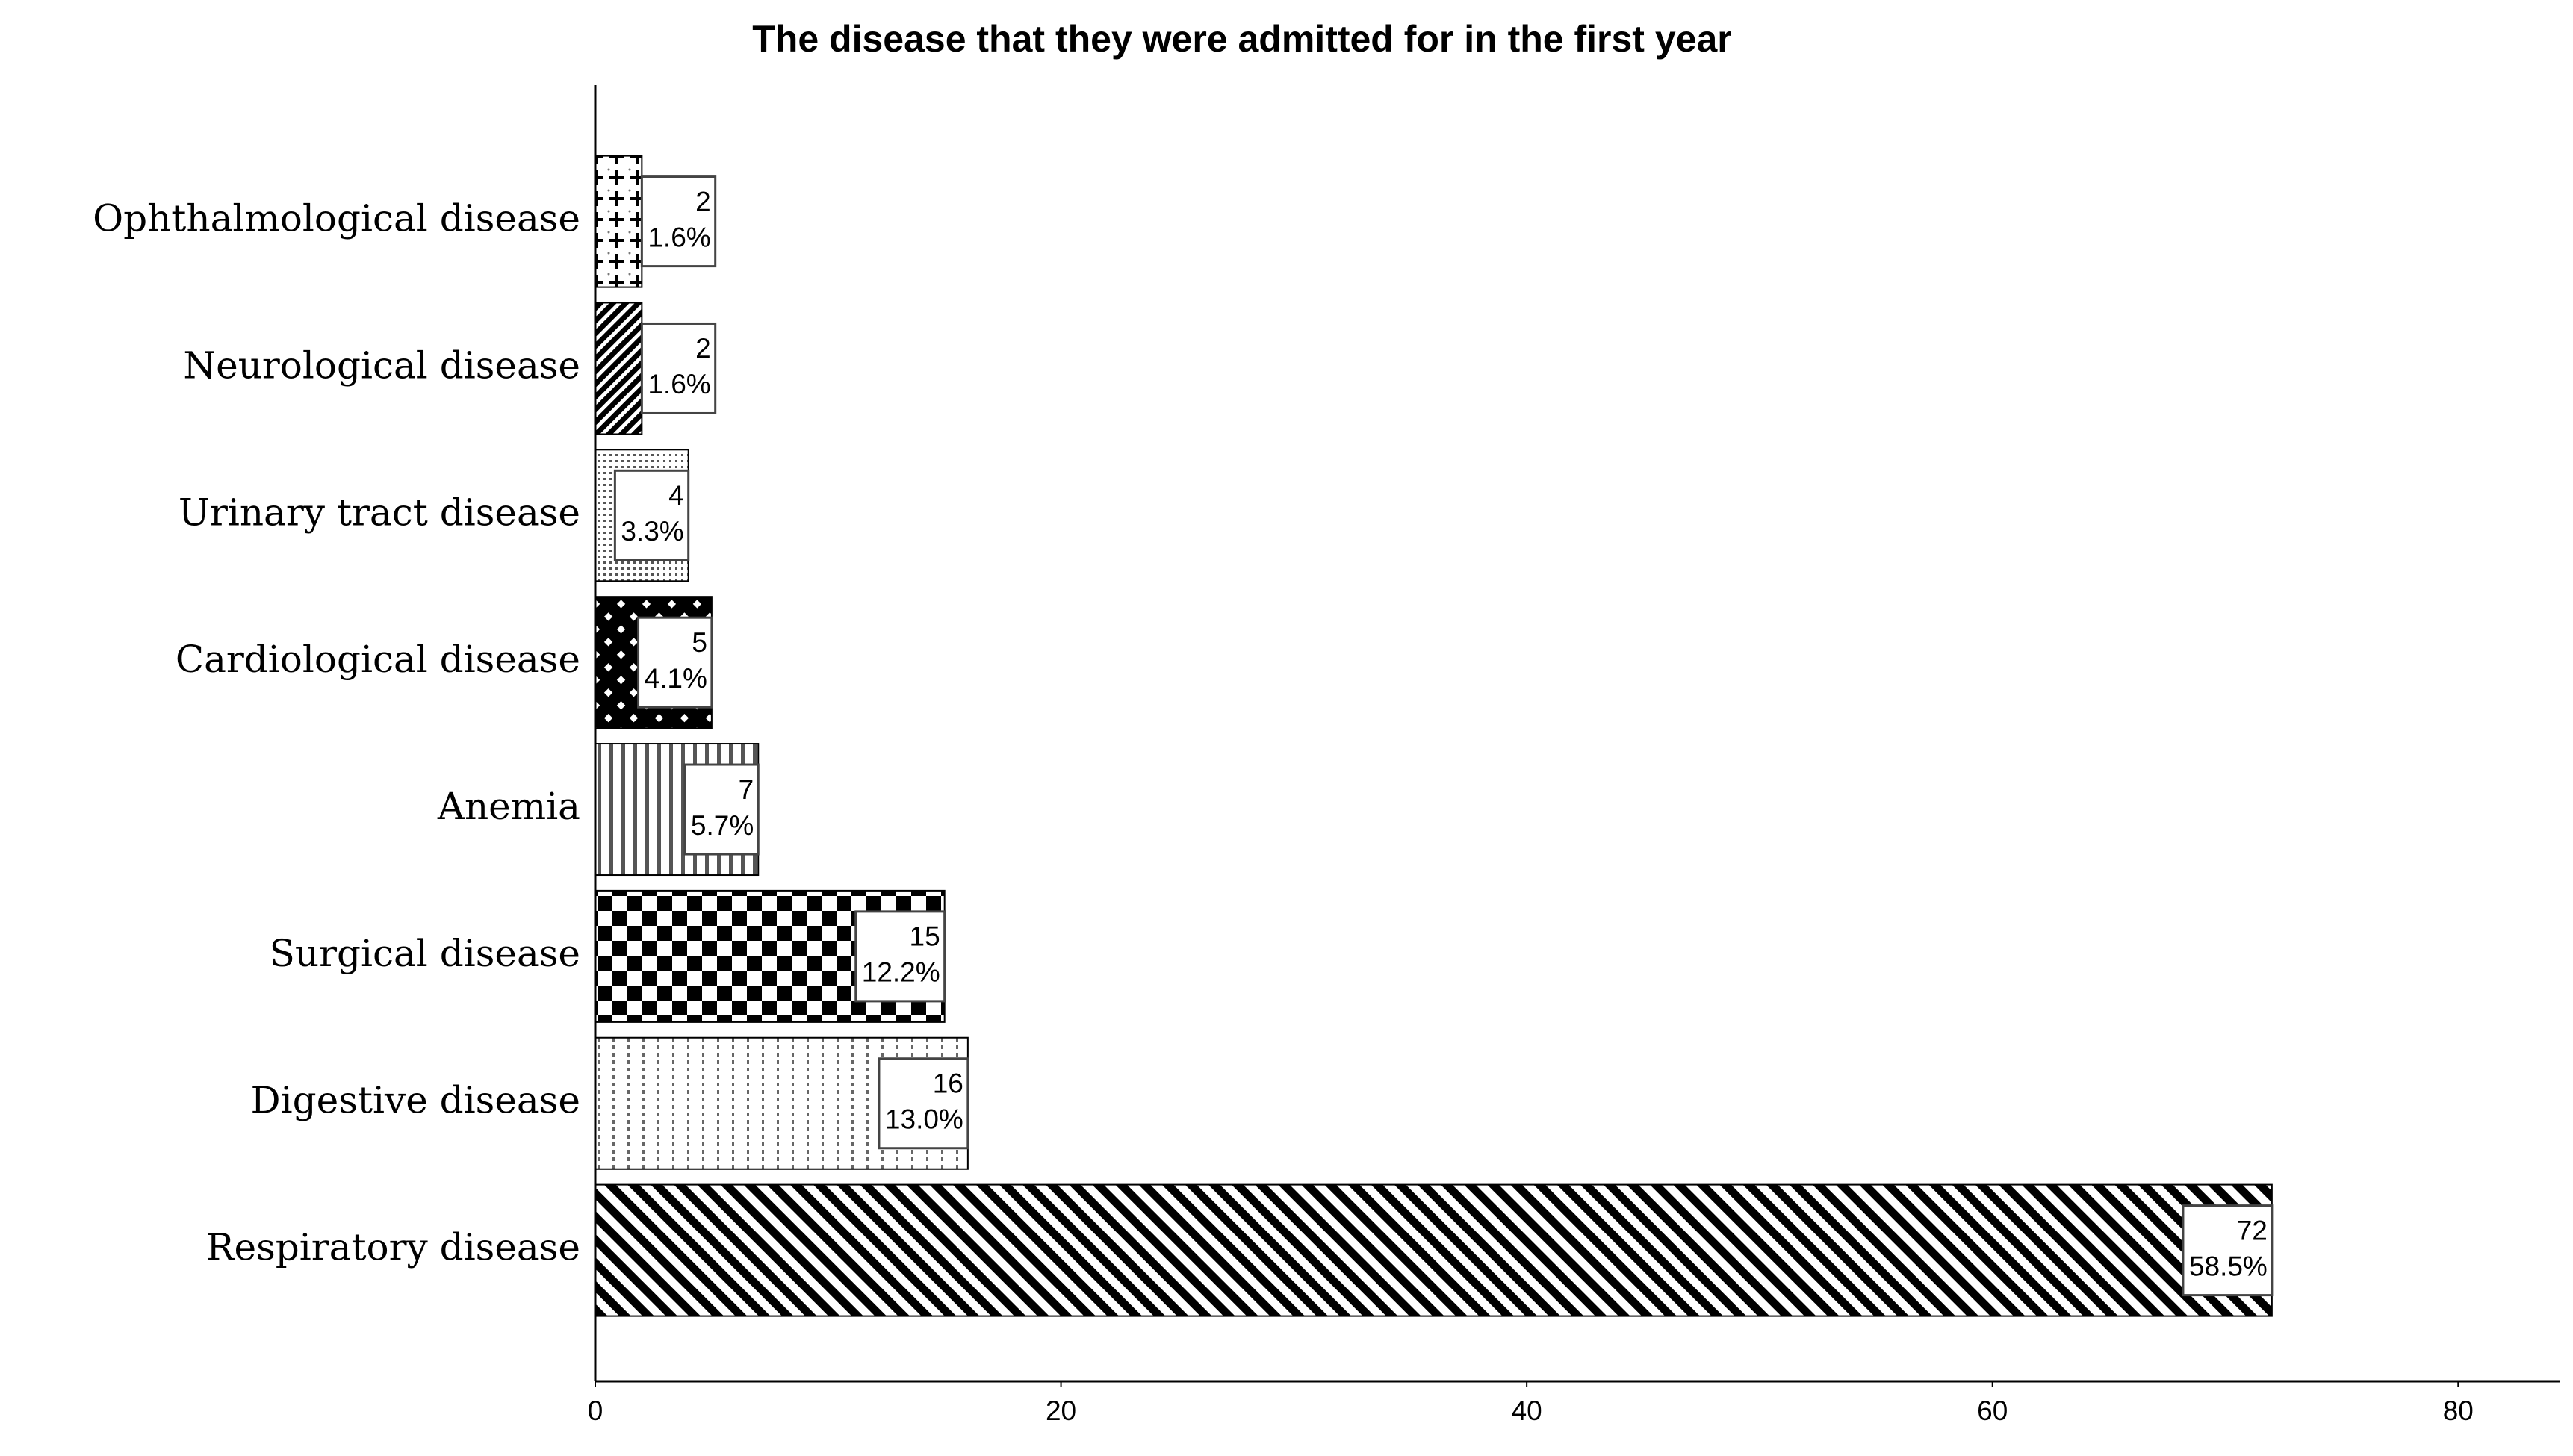 The height and width of the screenshot is (1456, 2573). I want to click on value-label: 4 3.3%, so click(651, 515).